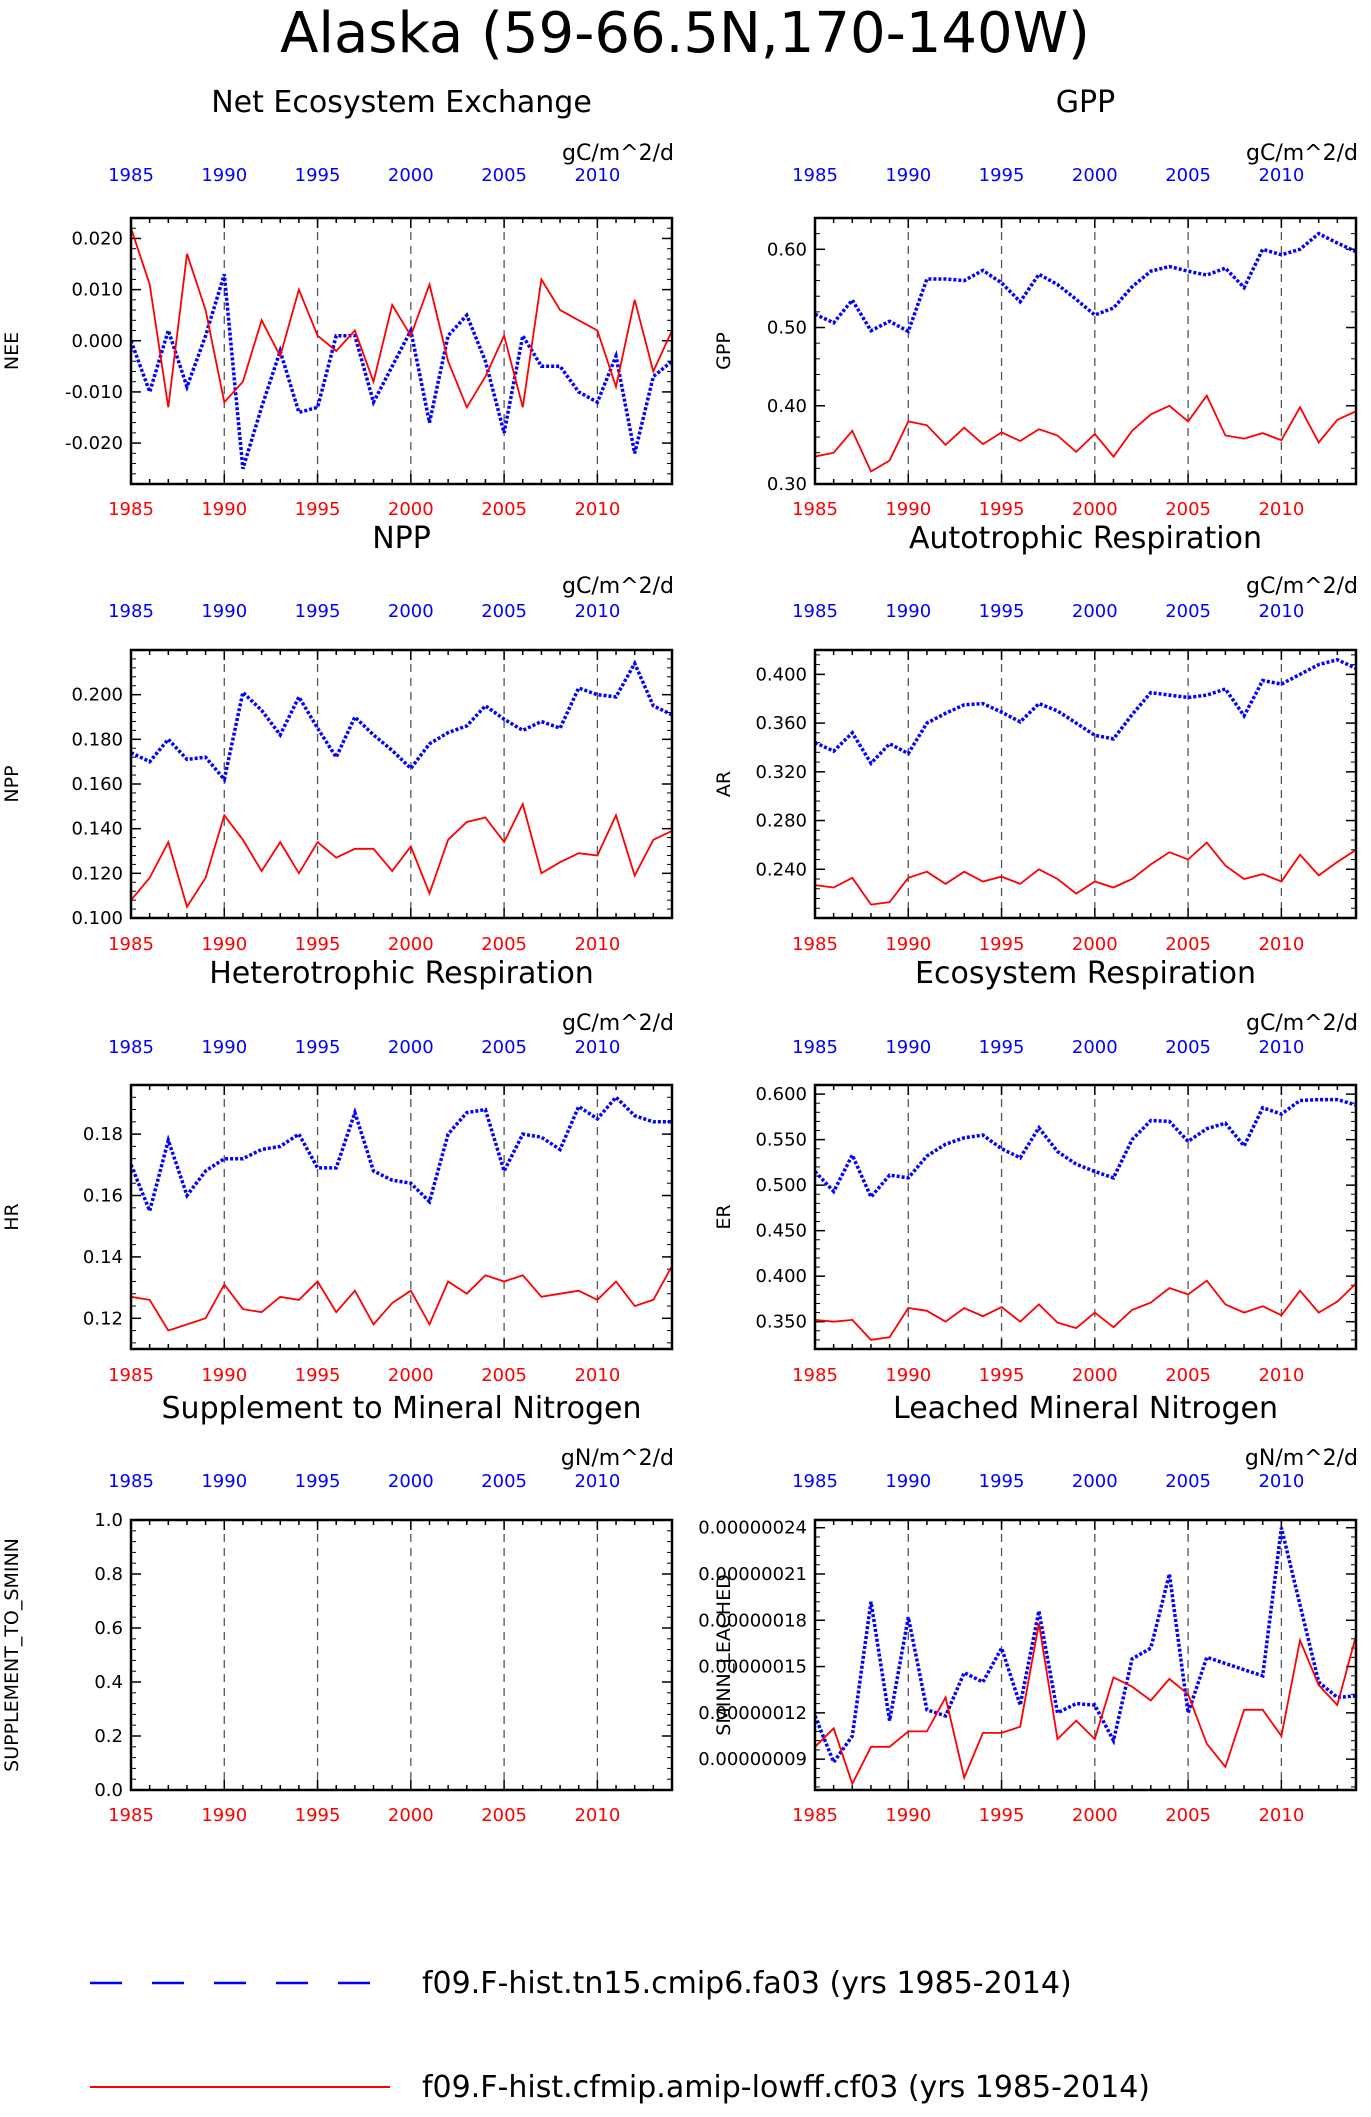  What do you see at coordinates (402, 1408) in the screenshot?
I see `panel-title: Supplement to Mineral Nitrogen` at bounding box center [402, 1408].